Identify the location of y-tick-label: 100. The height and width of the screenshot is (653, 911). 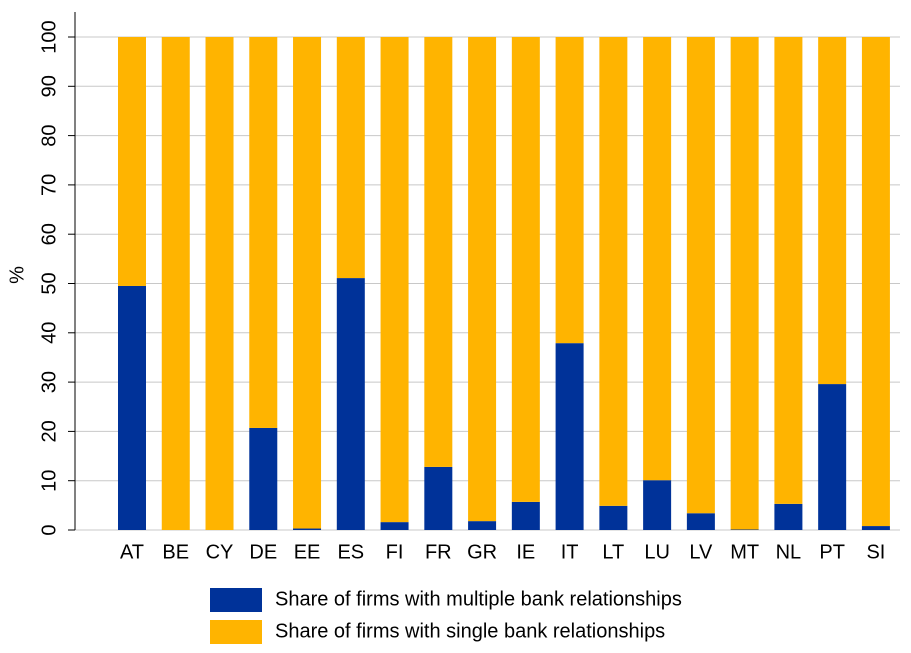
(49, 36).